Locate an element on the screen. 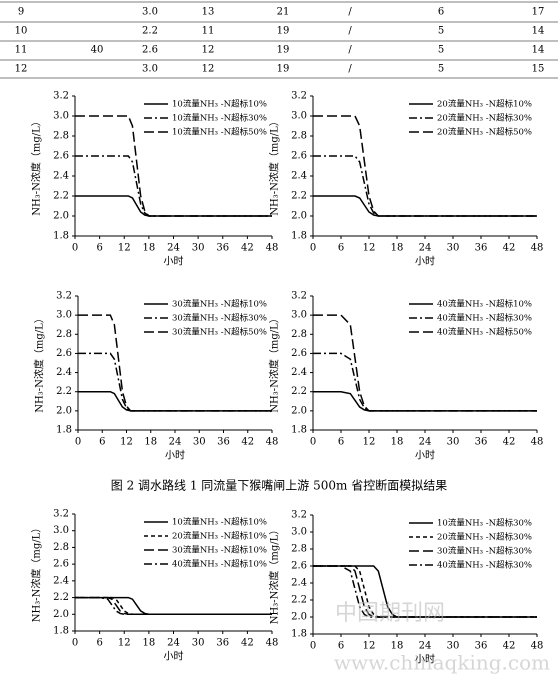 This screenshot has height=675, width=558. legend-label: 10流量NH₃ -N超标10% is located at coordinates (219, 522).